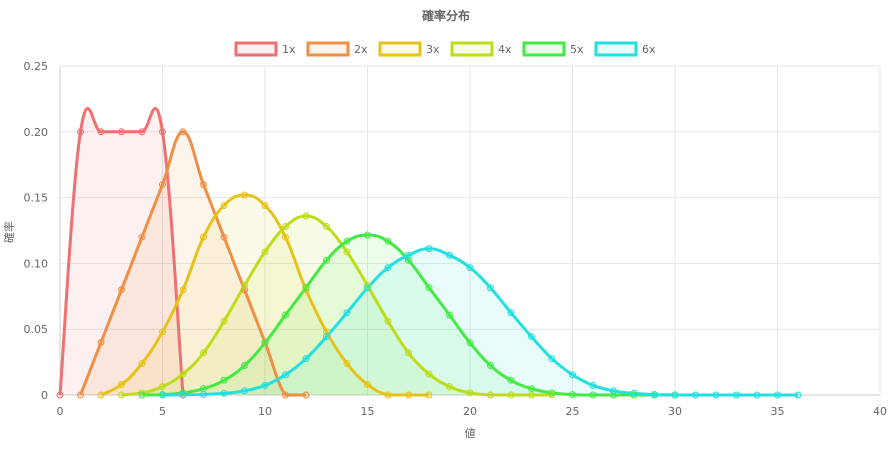  What do you see at coordinates (481, 49) in the screenshot?
I see `legend-item-4x: 4x` at bounding box center [481, 49].